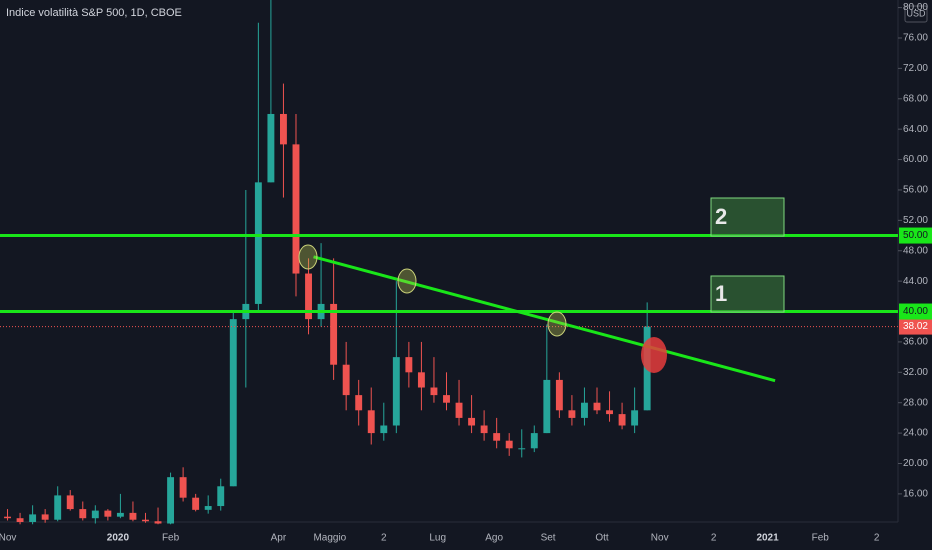 The width and height of the screenshot is (932, 550). I want to click on y-tick-label: 44.00, so click(915, 281).